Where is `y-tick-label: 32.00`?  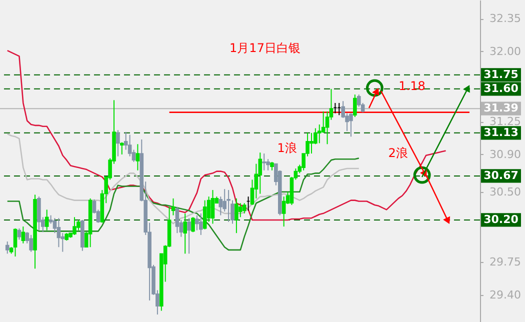
y-tick-label: 32.00 is located at coordinates (505, 51).